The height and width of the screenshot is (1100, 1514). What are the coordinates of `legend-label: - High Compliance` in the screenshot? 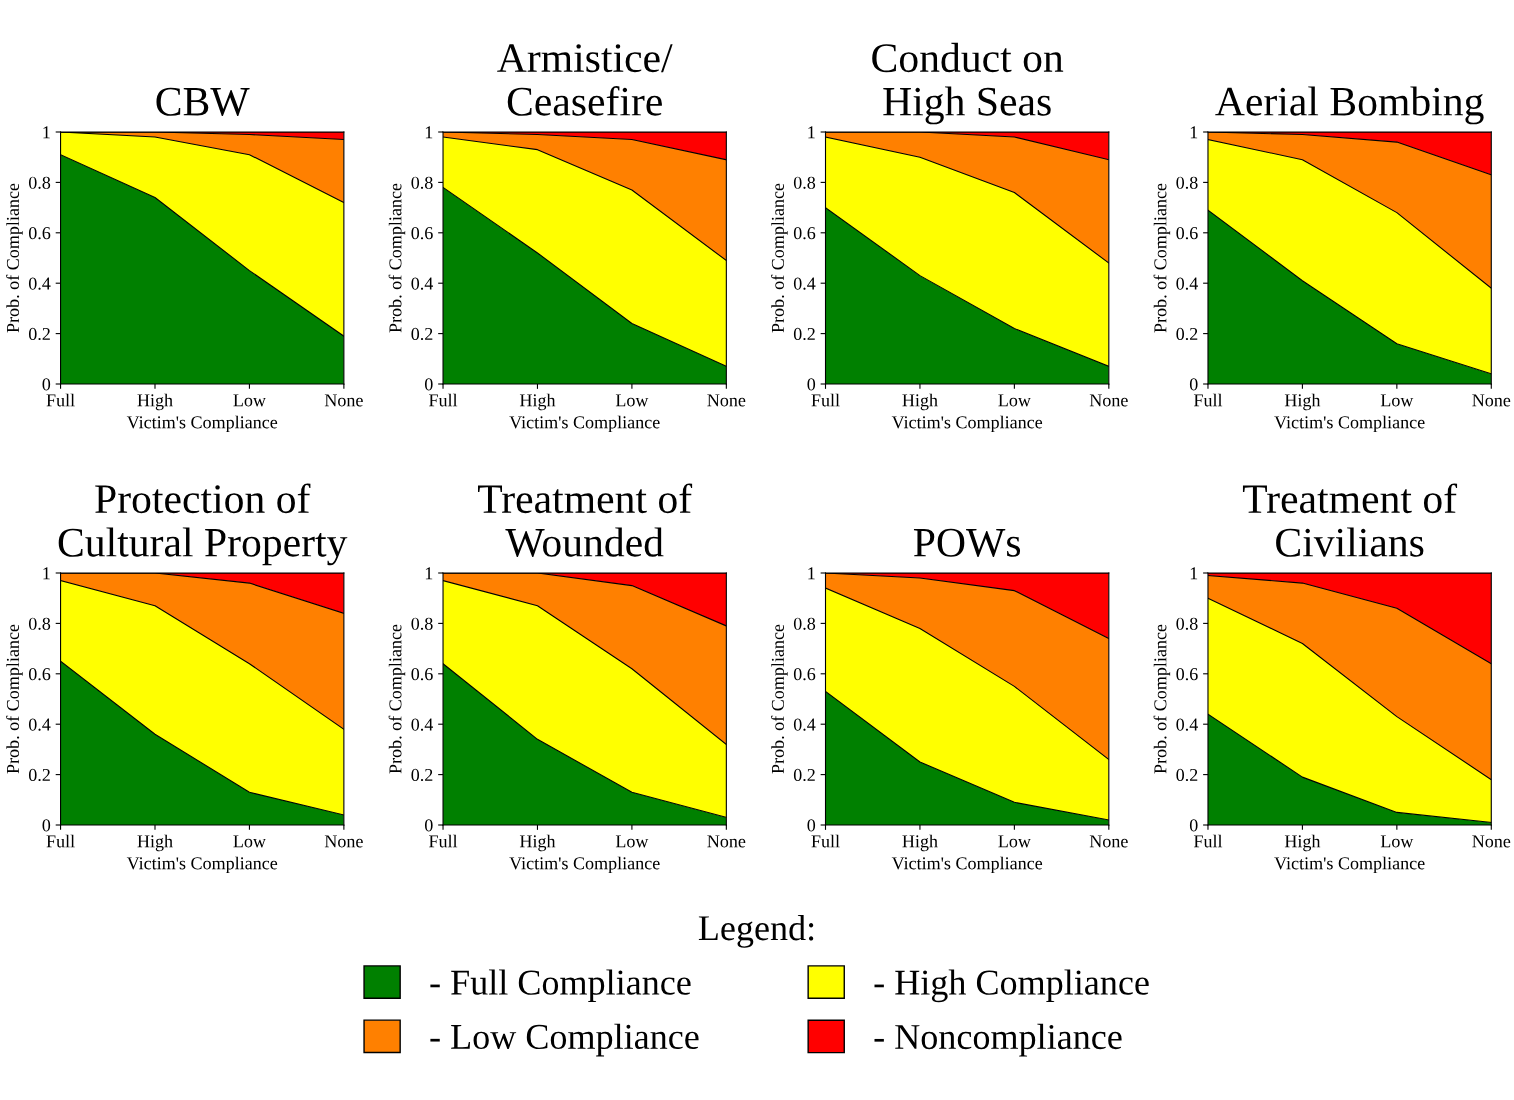 It's located at (1011, 986).